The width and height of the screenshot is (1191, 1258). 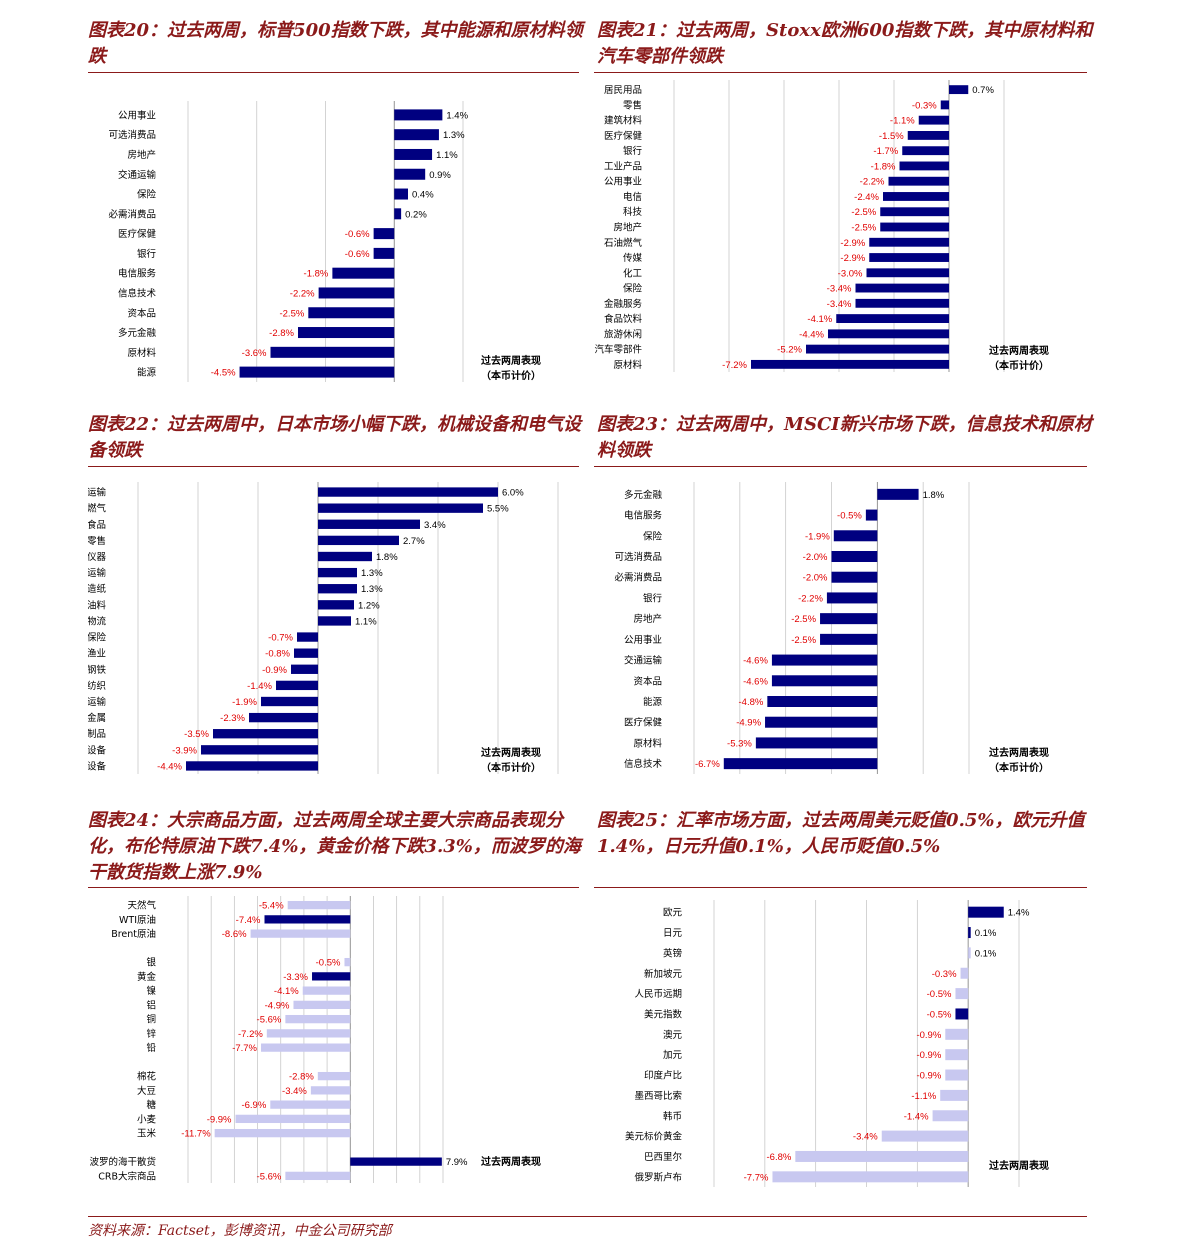 What do you see at coordinates (141, 353) in the screenshot?
I see `category-label: 原材料` at bounding box center [141, 353].